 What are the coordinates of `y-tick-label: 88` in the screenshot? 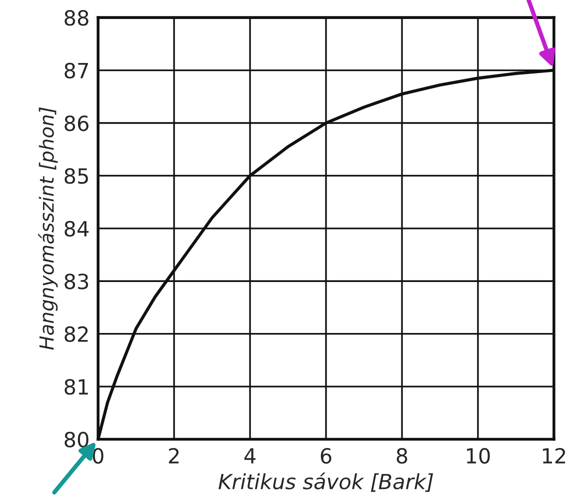 It's located at (76, 18).